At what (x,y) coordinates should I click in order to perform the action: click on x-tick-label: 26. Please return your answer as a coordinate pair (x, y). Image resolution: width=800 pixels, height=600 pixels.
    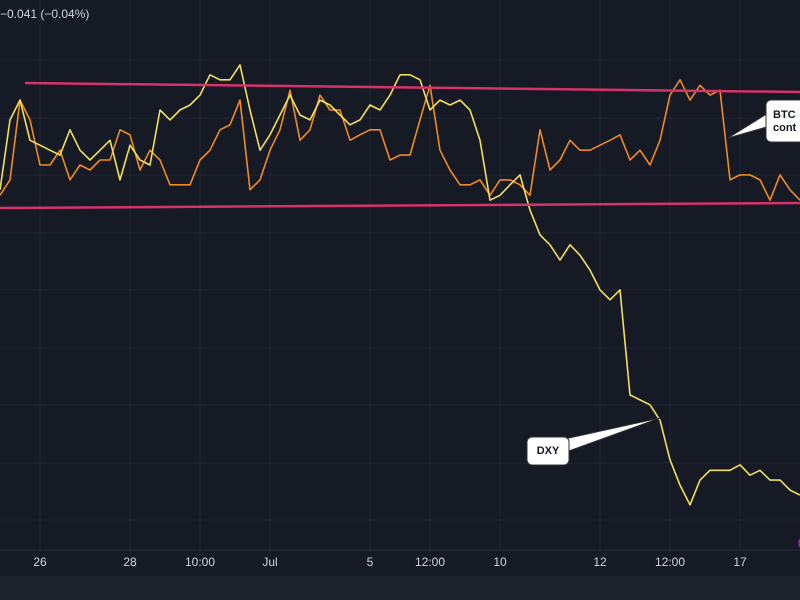
    Looking at the image, I should click on (40, 562).